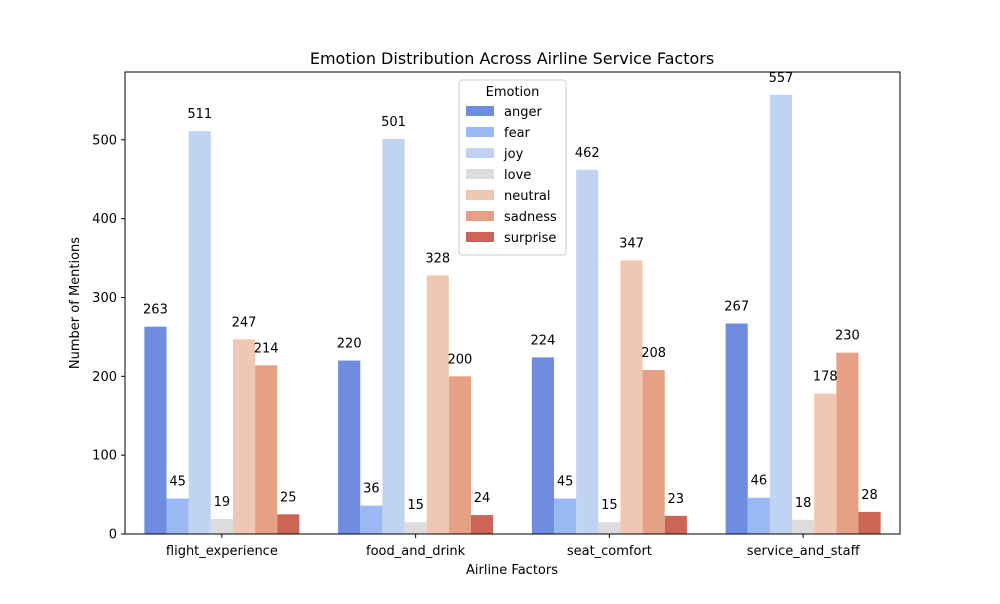  Describe the element at coordinates (631, 243) in the screenshot. I see `bar-value-label: 347` at that location.